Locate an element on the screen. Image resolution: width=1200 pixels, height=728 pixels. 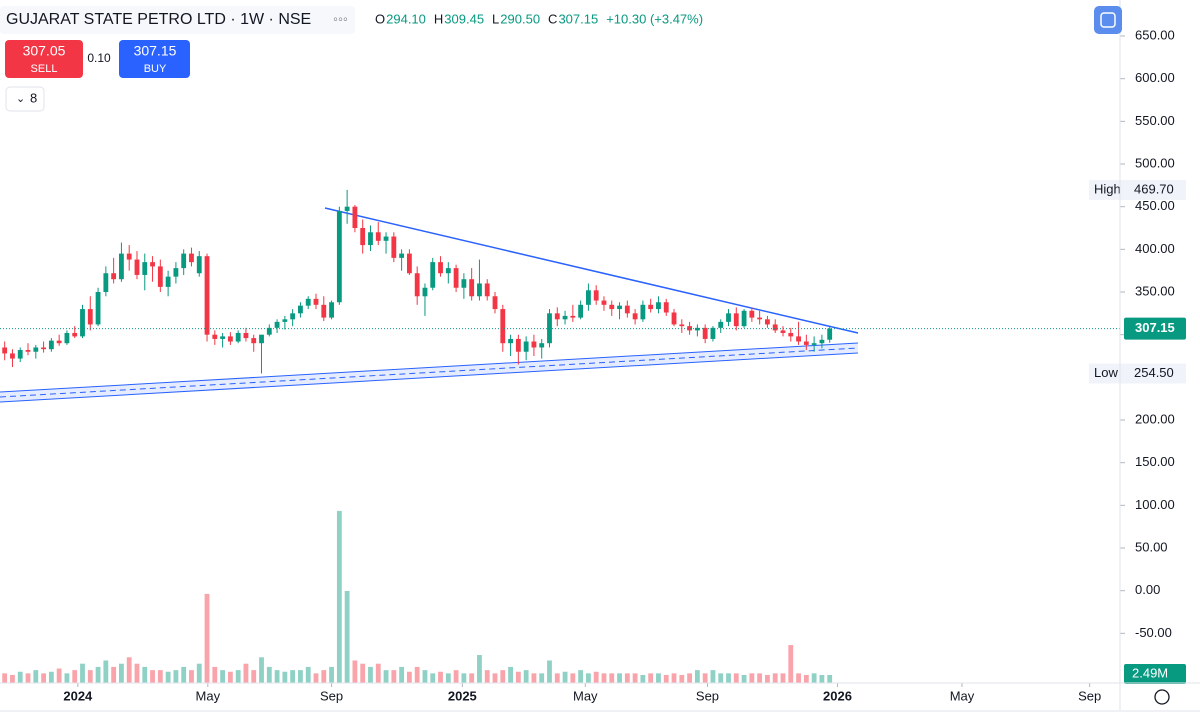
y-tick-label: 600.00 is located at coordinates (1155, 77).